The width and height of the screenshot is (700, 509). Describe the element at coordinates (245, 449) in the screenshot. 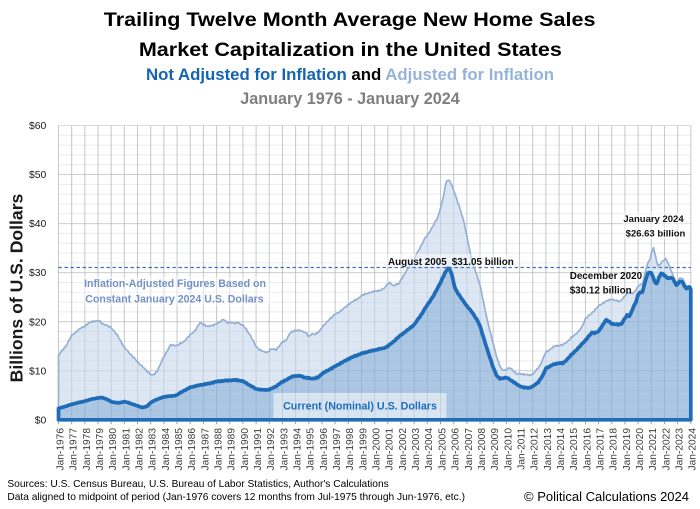

I see `svg-text: Jan-1990` at that location.